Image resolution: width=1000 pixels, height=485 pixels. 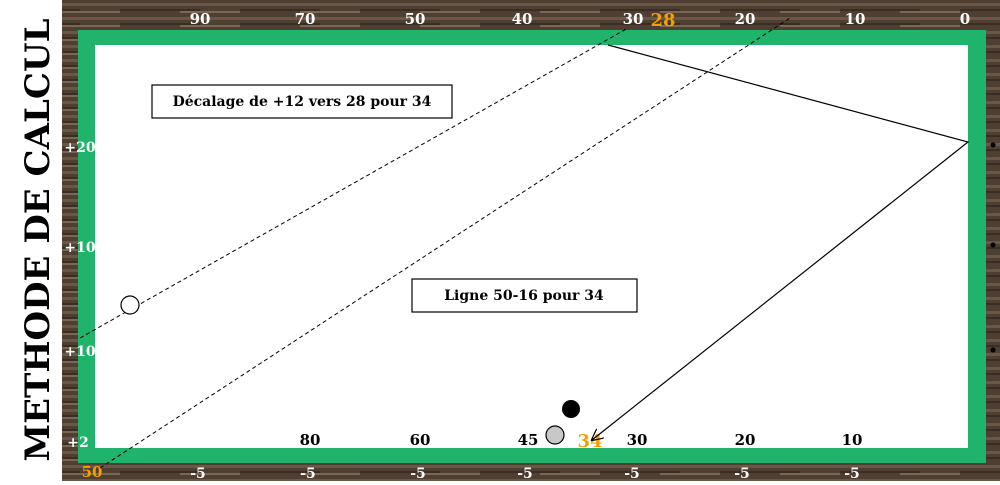 What do you see at coordinates (852, 440) in the screenshot?
I see `bottom-inner-number: 10` at bounding box center [852, 440].